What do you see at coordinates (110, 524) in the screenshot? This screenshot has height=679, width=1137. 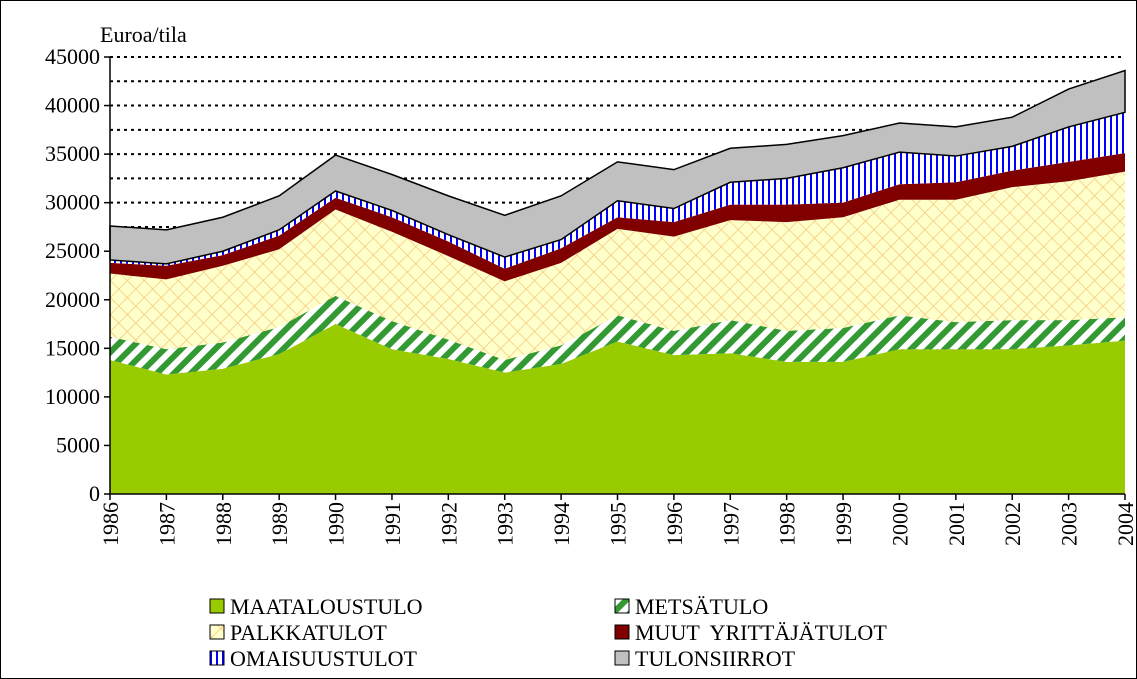 I see `x-tick-label: 1986` at bounding box center [110, 524].